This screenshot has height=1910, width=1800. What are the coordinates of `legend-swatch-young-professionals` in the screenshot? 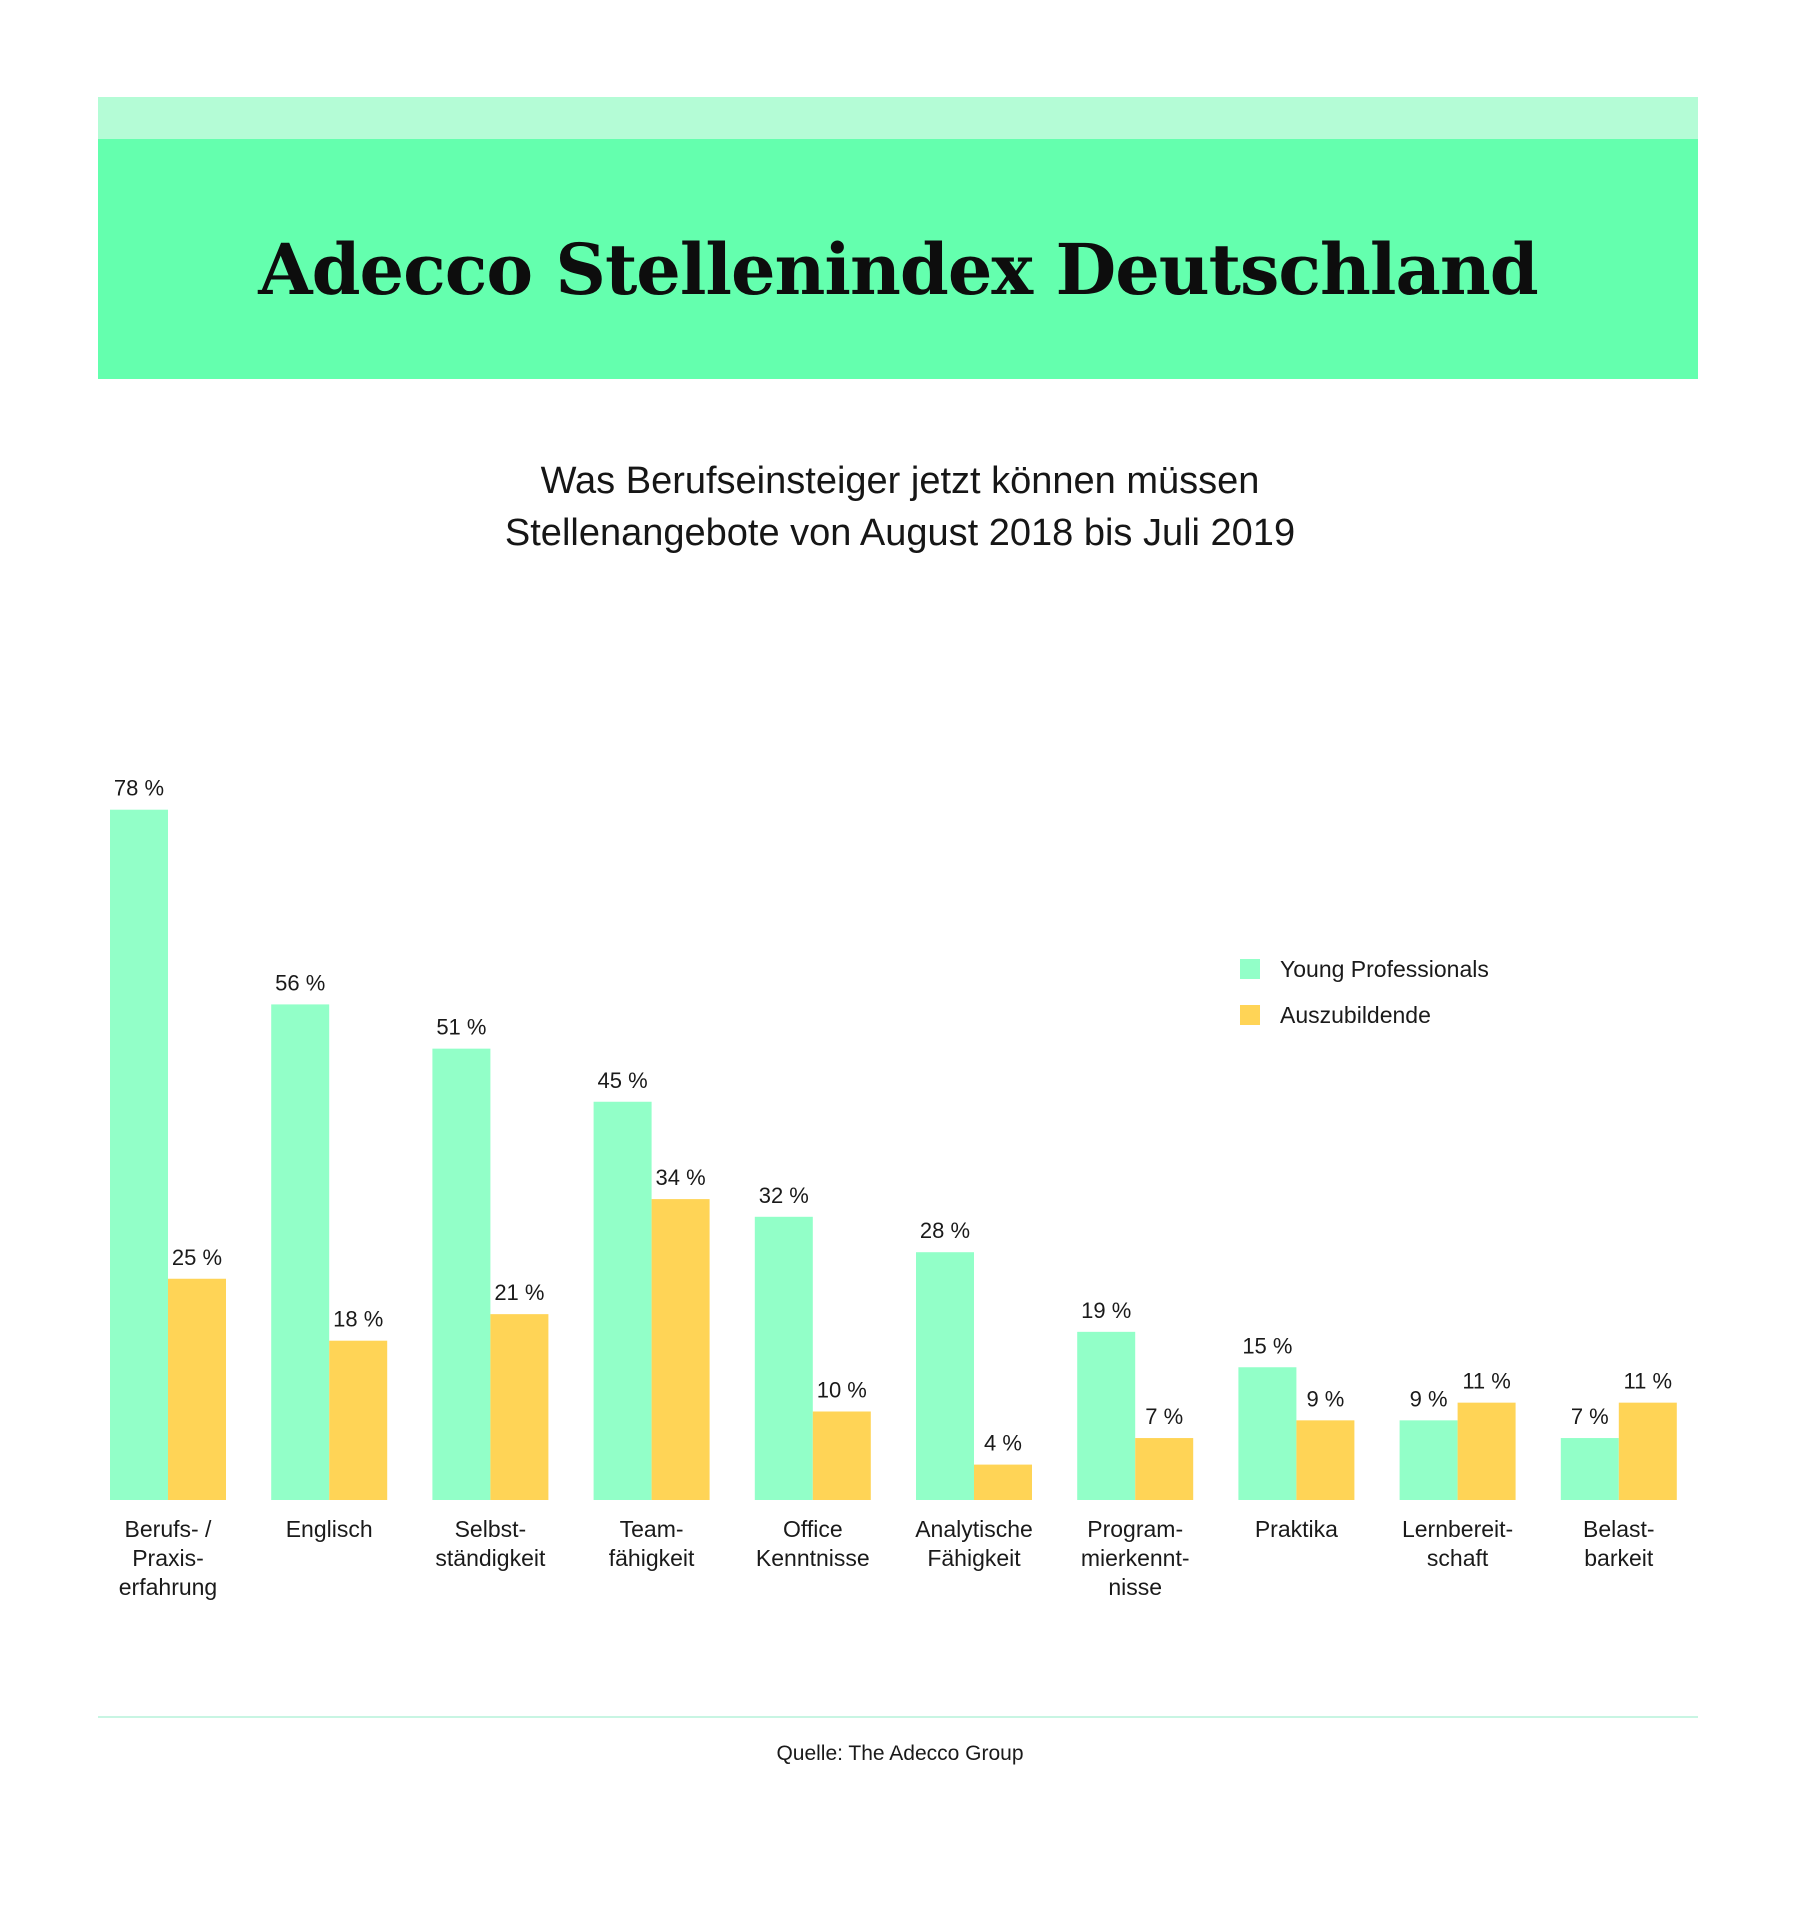 It's located at (1250, 969).